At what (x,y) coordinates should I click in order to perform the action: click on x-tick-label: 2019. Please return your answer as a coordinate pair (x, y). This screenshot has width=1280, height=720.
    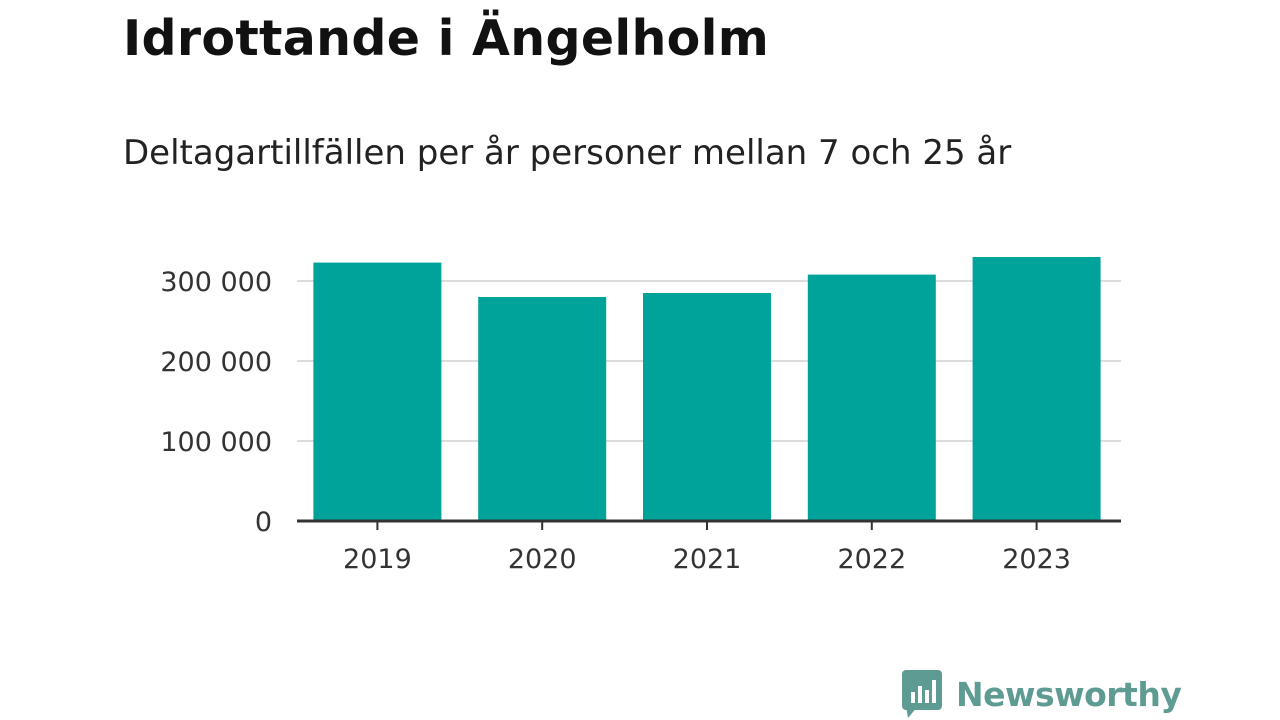
    Looking at the image, I should click on (377, 559).